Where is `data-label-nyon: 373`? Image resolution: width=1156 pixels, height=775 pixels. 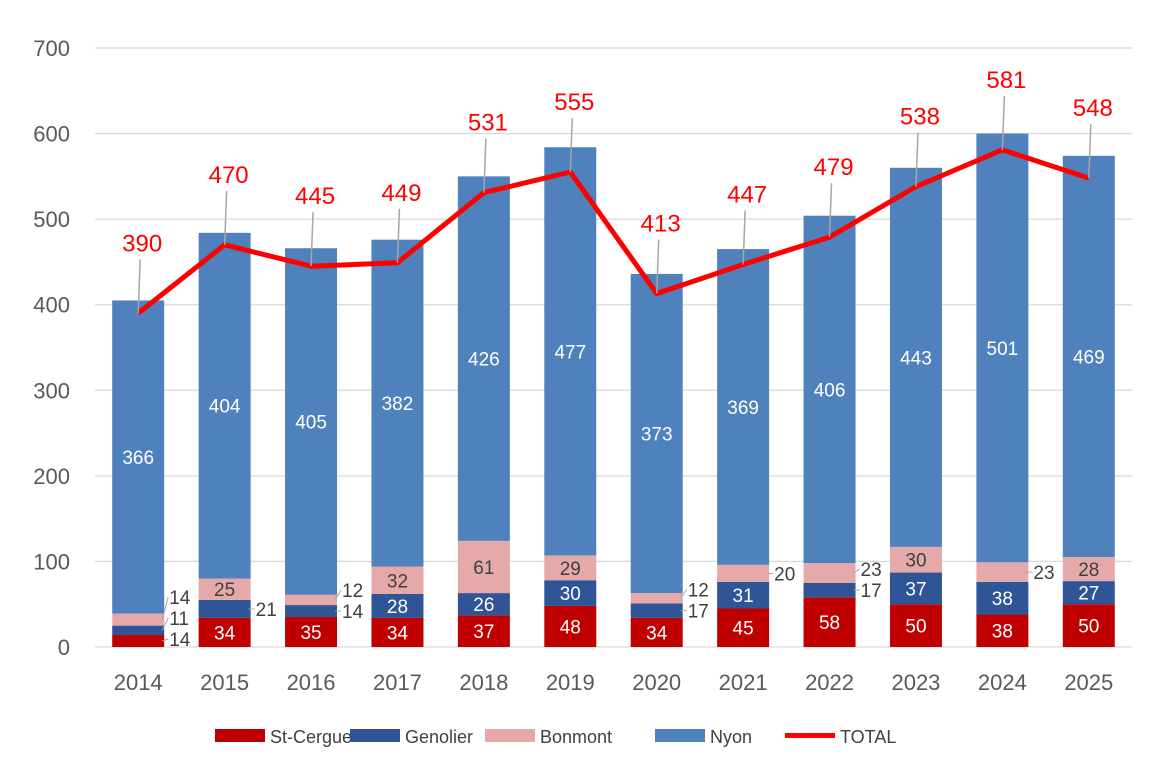
data-label-nyon: 373 is located at coordinates (657, 434).